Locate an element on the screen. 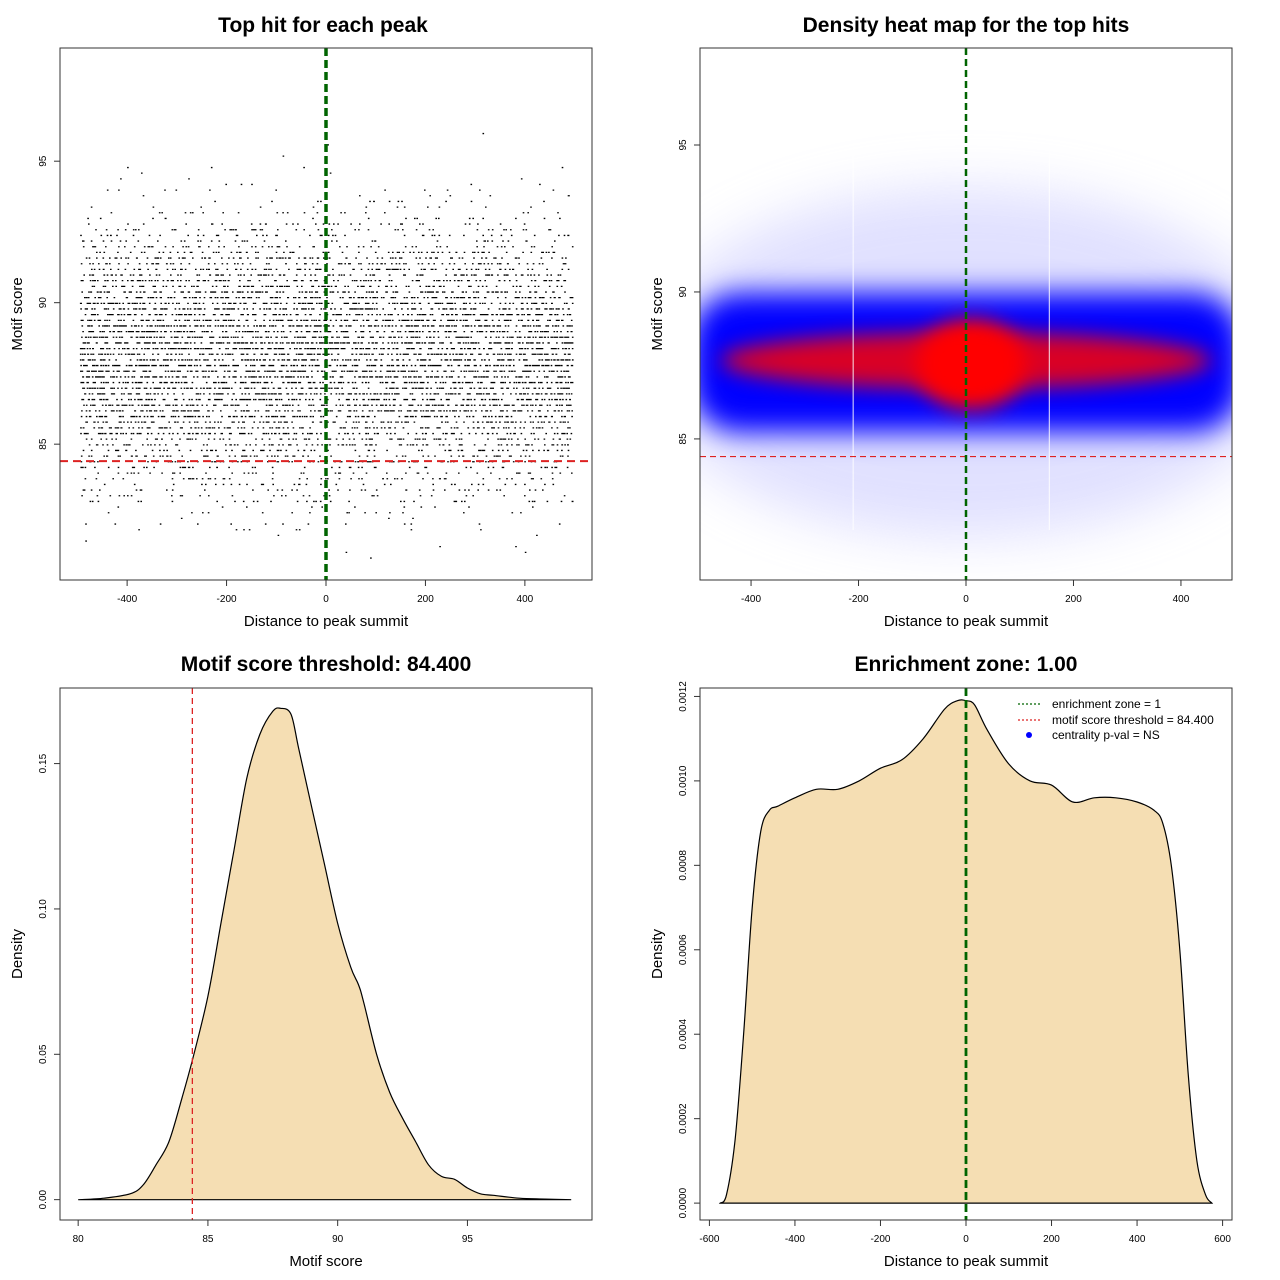  y-tick-label: 0.0010 is located at coordinates (683, 780).